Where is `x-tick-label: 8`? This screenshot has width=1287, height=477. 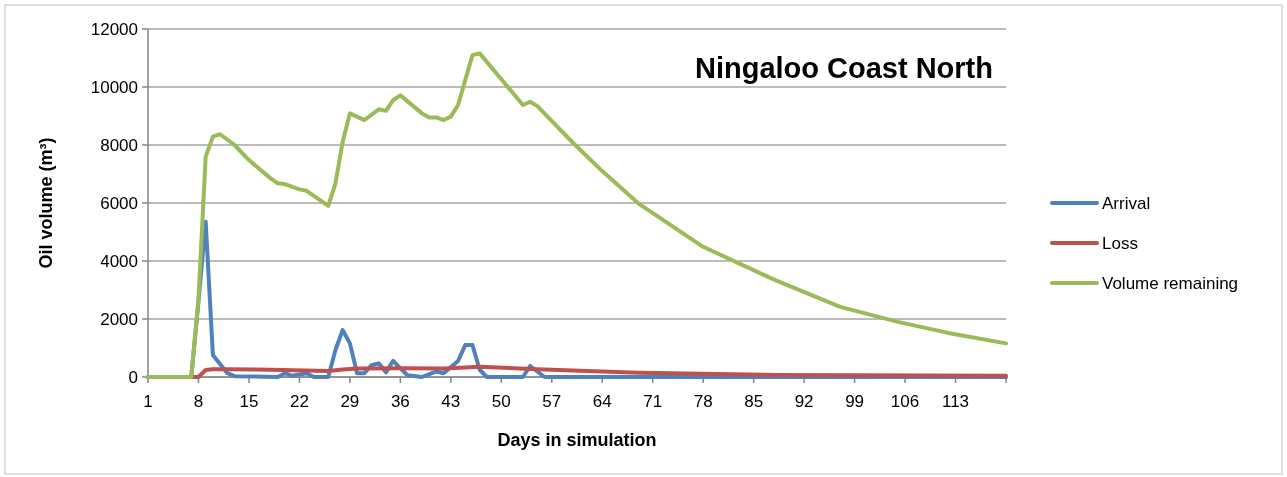
x-tick-label: 8 is located at coordinates (198, 401).